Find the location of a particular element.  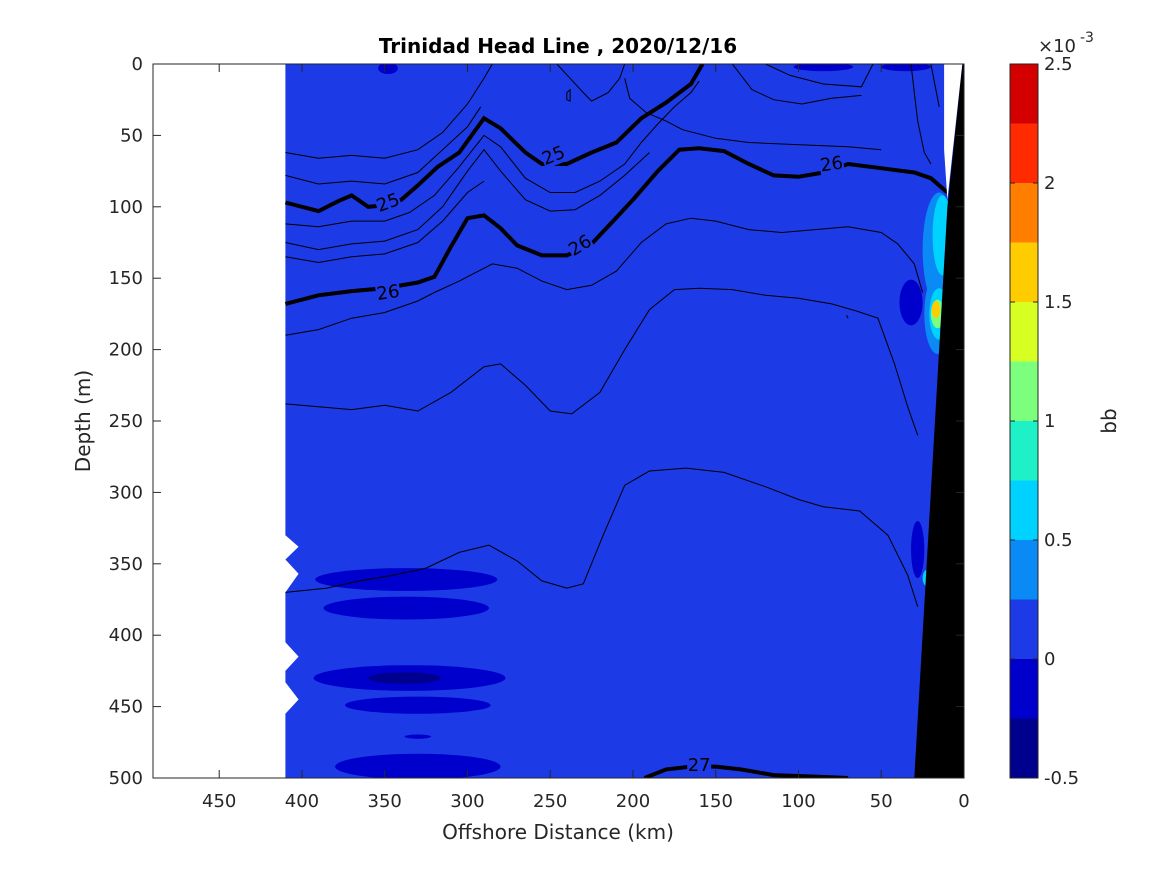

contour-label: 27 is located at coordinates (699, 765).